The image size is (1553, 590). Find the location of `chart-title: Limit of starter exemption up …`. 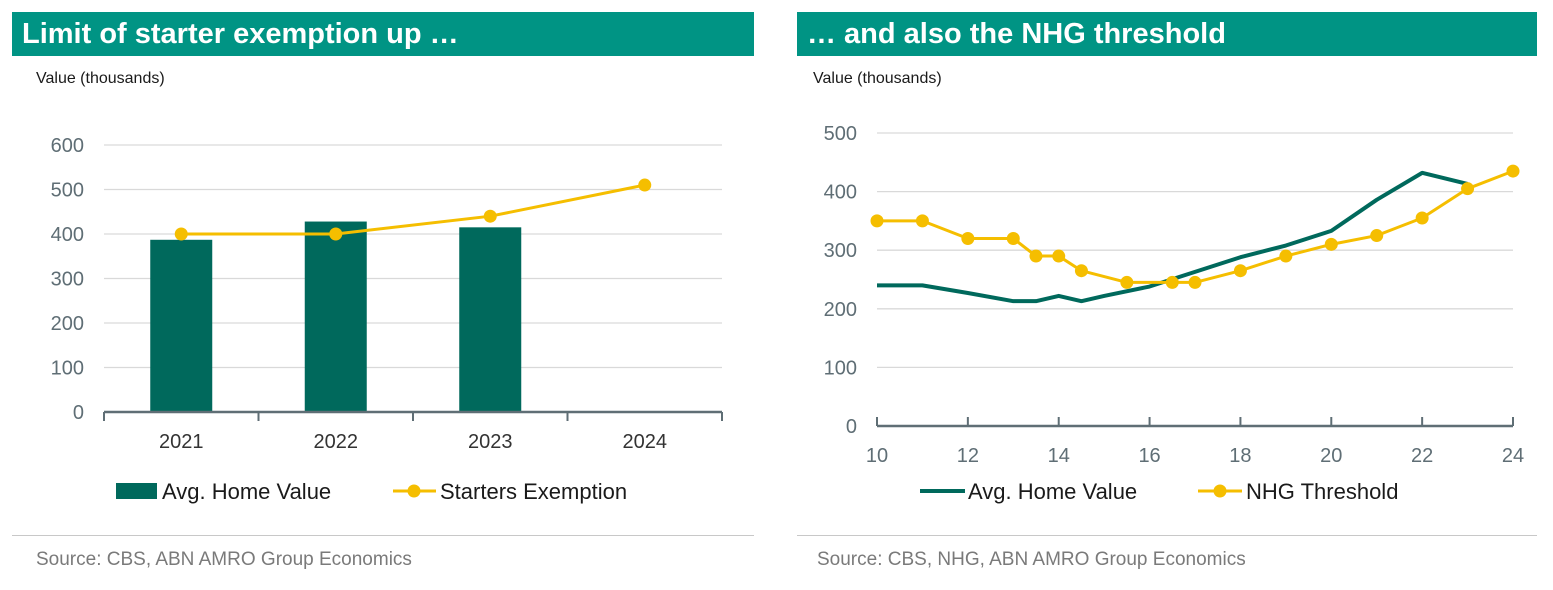

chart-title: Limit of starter exemption up … is located at coordinates (383, 34).